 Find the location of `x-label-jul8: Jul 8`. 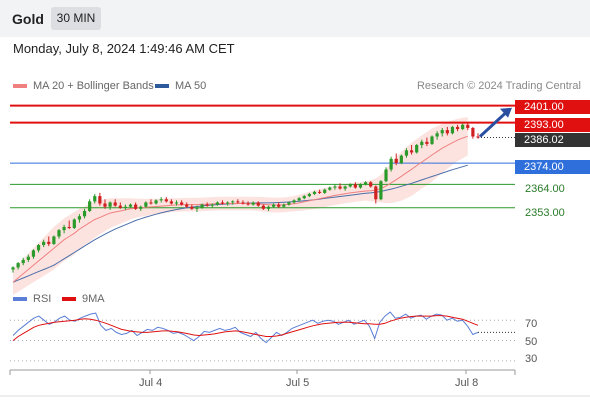

x-label-jul8: Jul 8 is located at coordinates (467, 383).